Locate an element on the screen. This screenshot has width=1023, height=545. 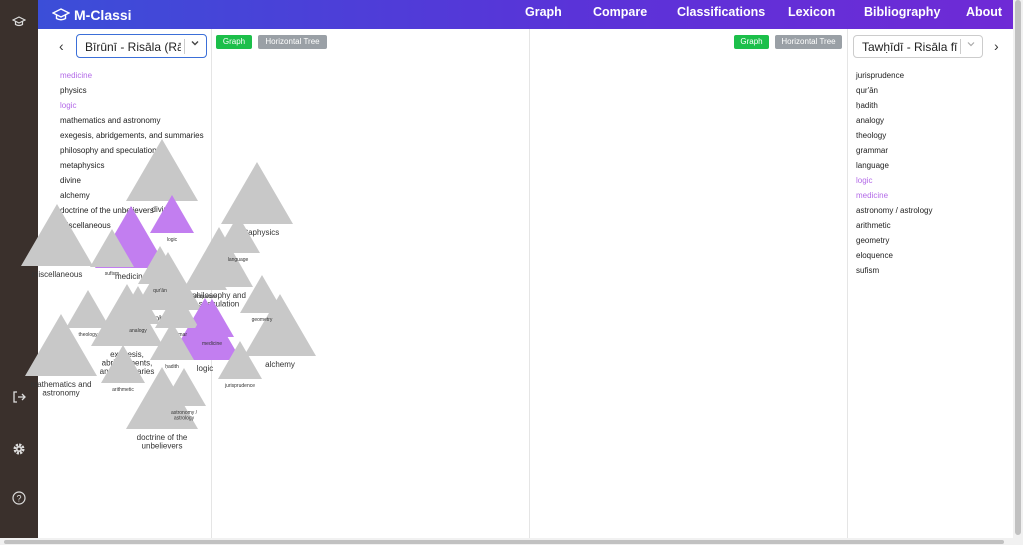
right-node-label: logic is located at coordinates (172, 240).